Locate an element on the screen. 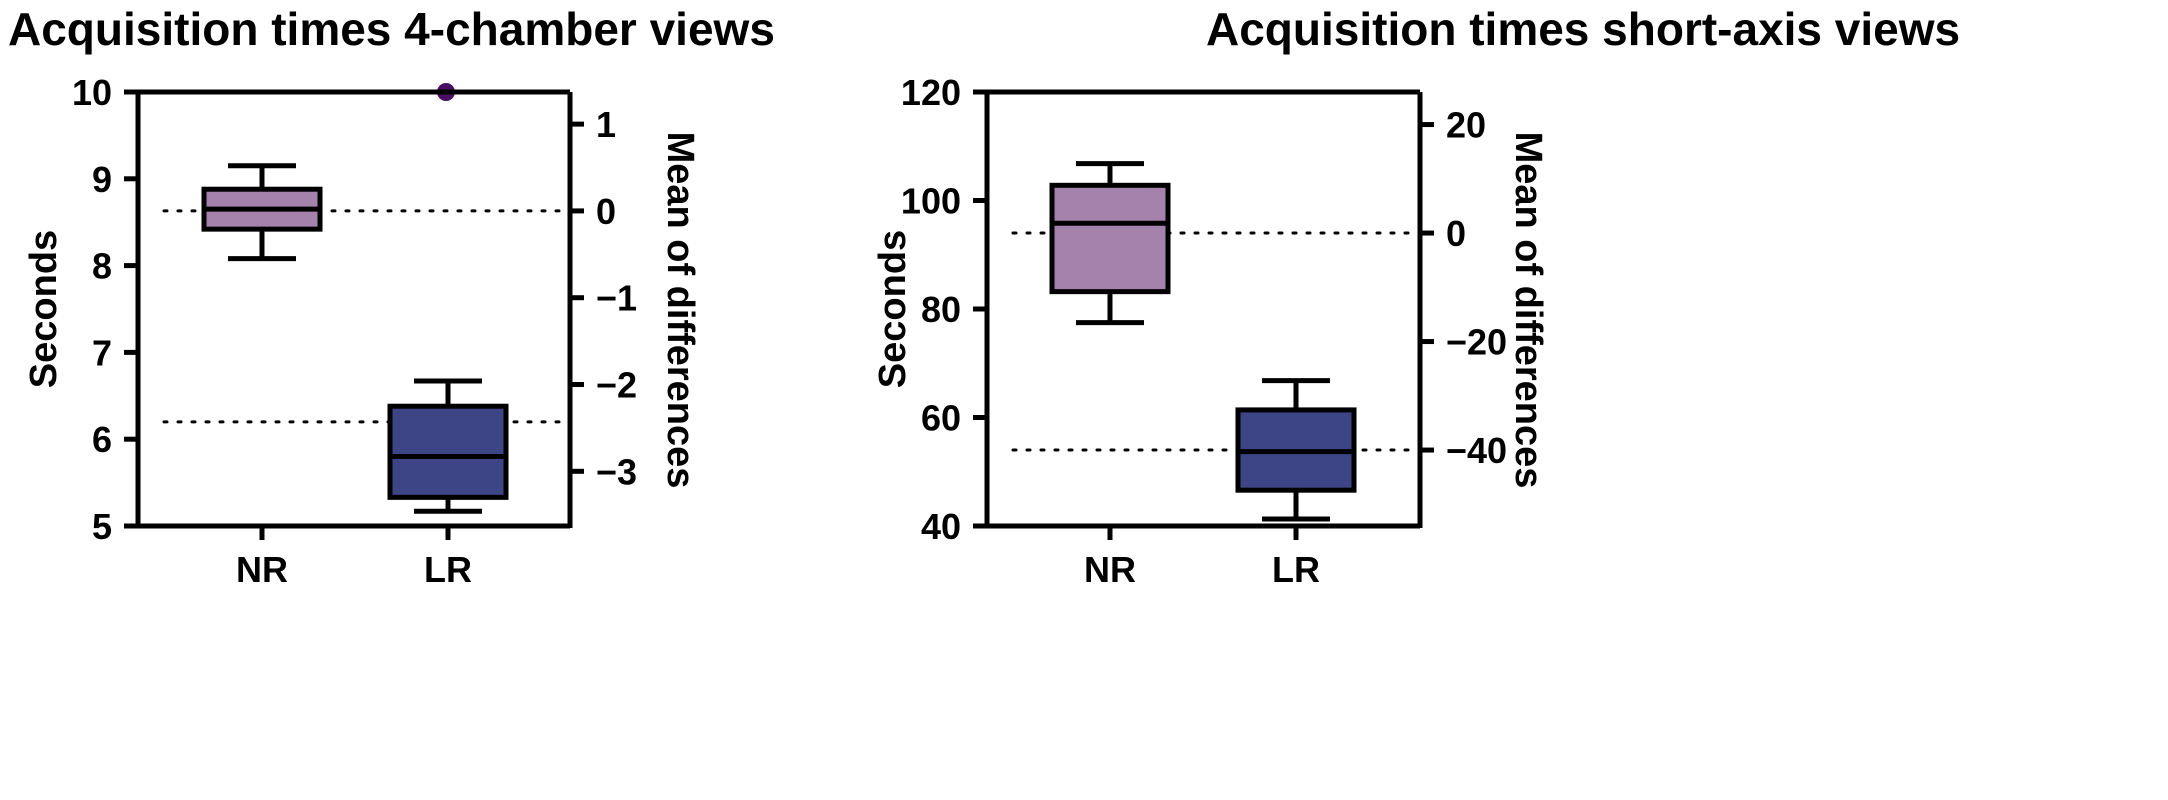 Image resolution: width=2168 pixels, height=800 pixels. short-axis-nr-box is located at coordinates (1110, 238).